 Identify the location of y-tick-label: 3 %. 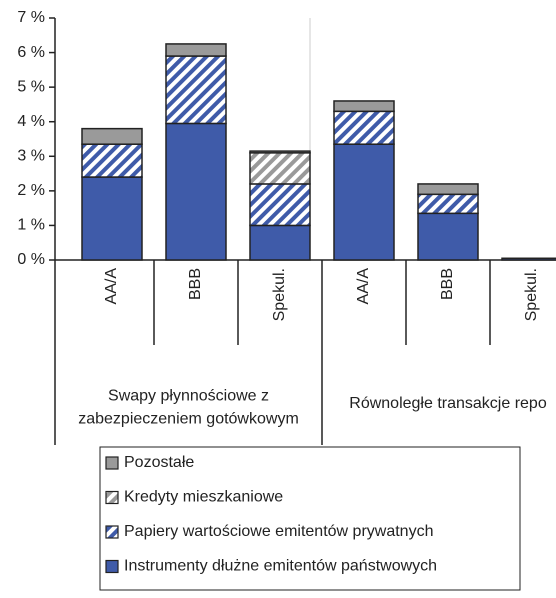
(31, 156).